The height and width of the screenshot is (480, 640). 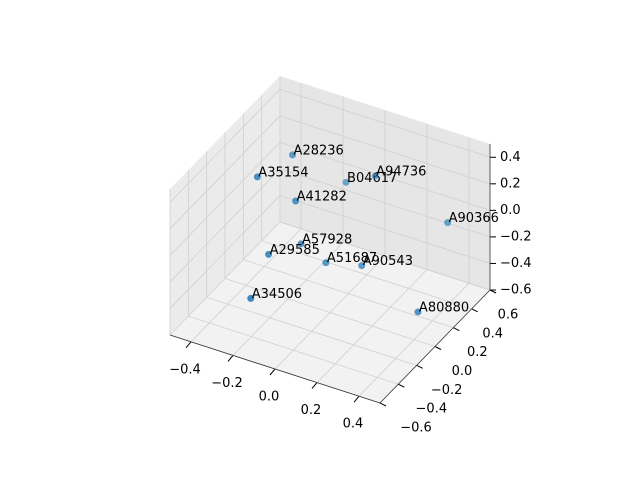 What do you see at coordinates (477, 352) in the screenshot?
I see `y-tick-label: 0.2` at bounding box center [477, 352].